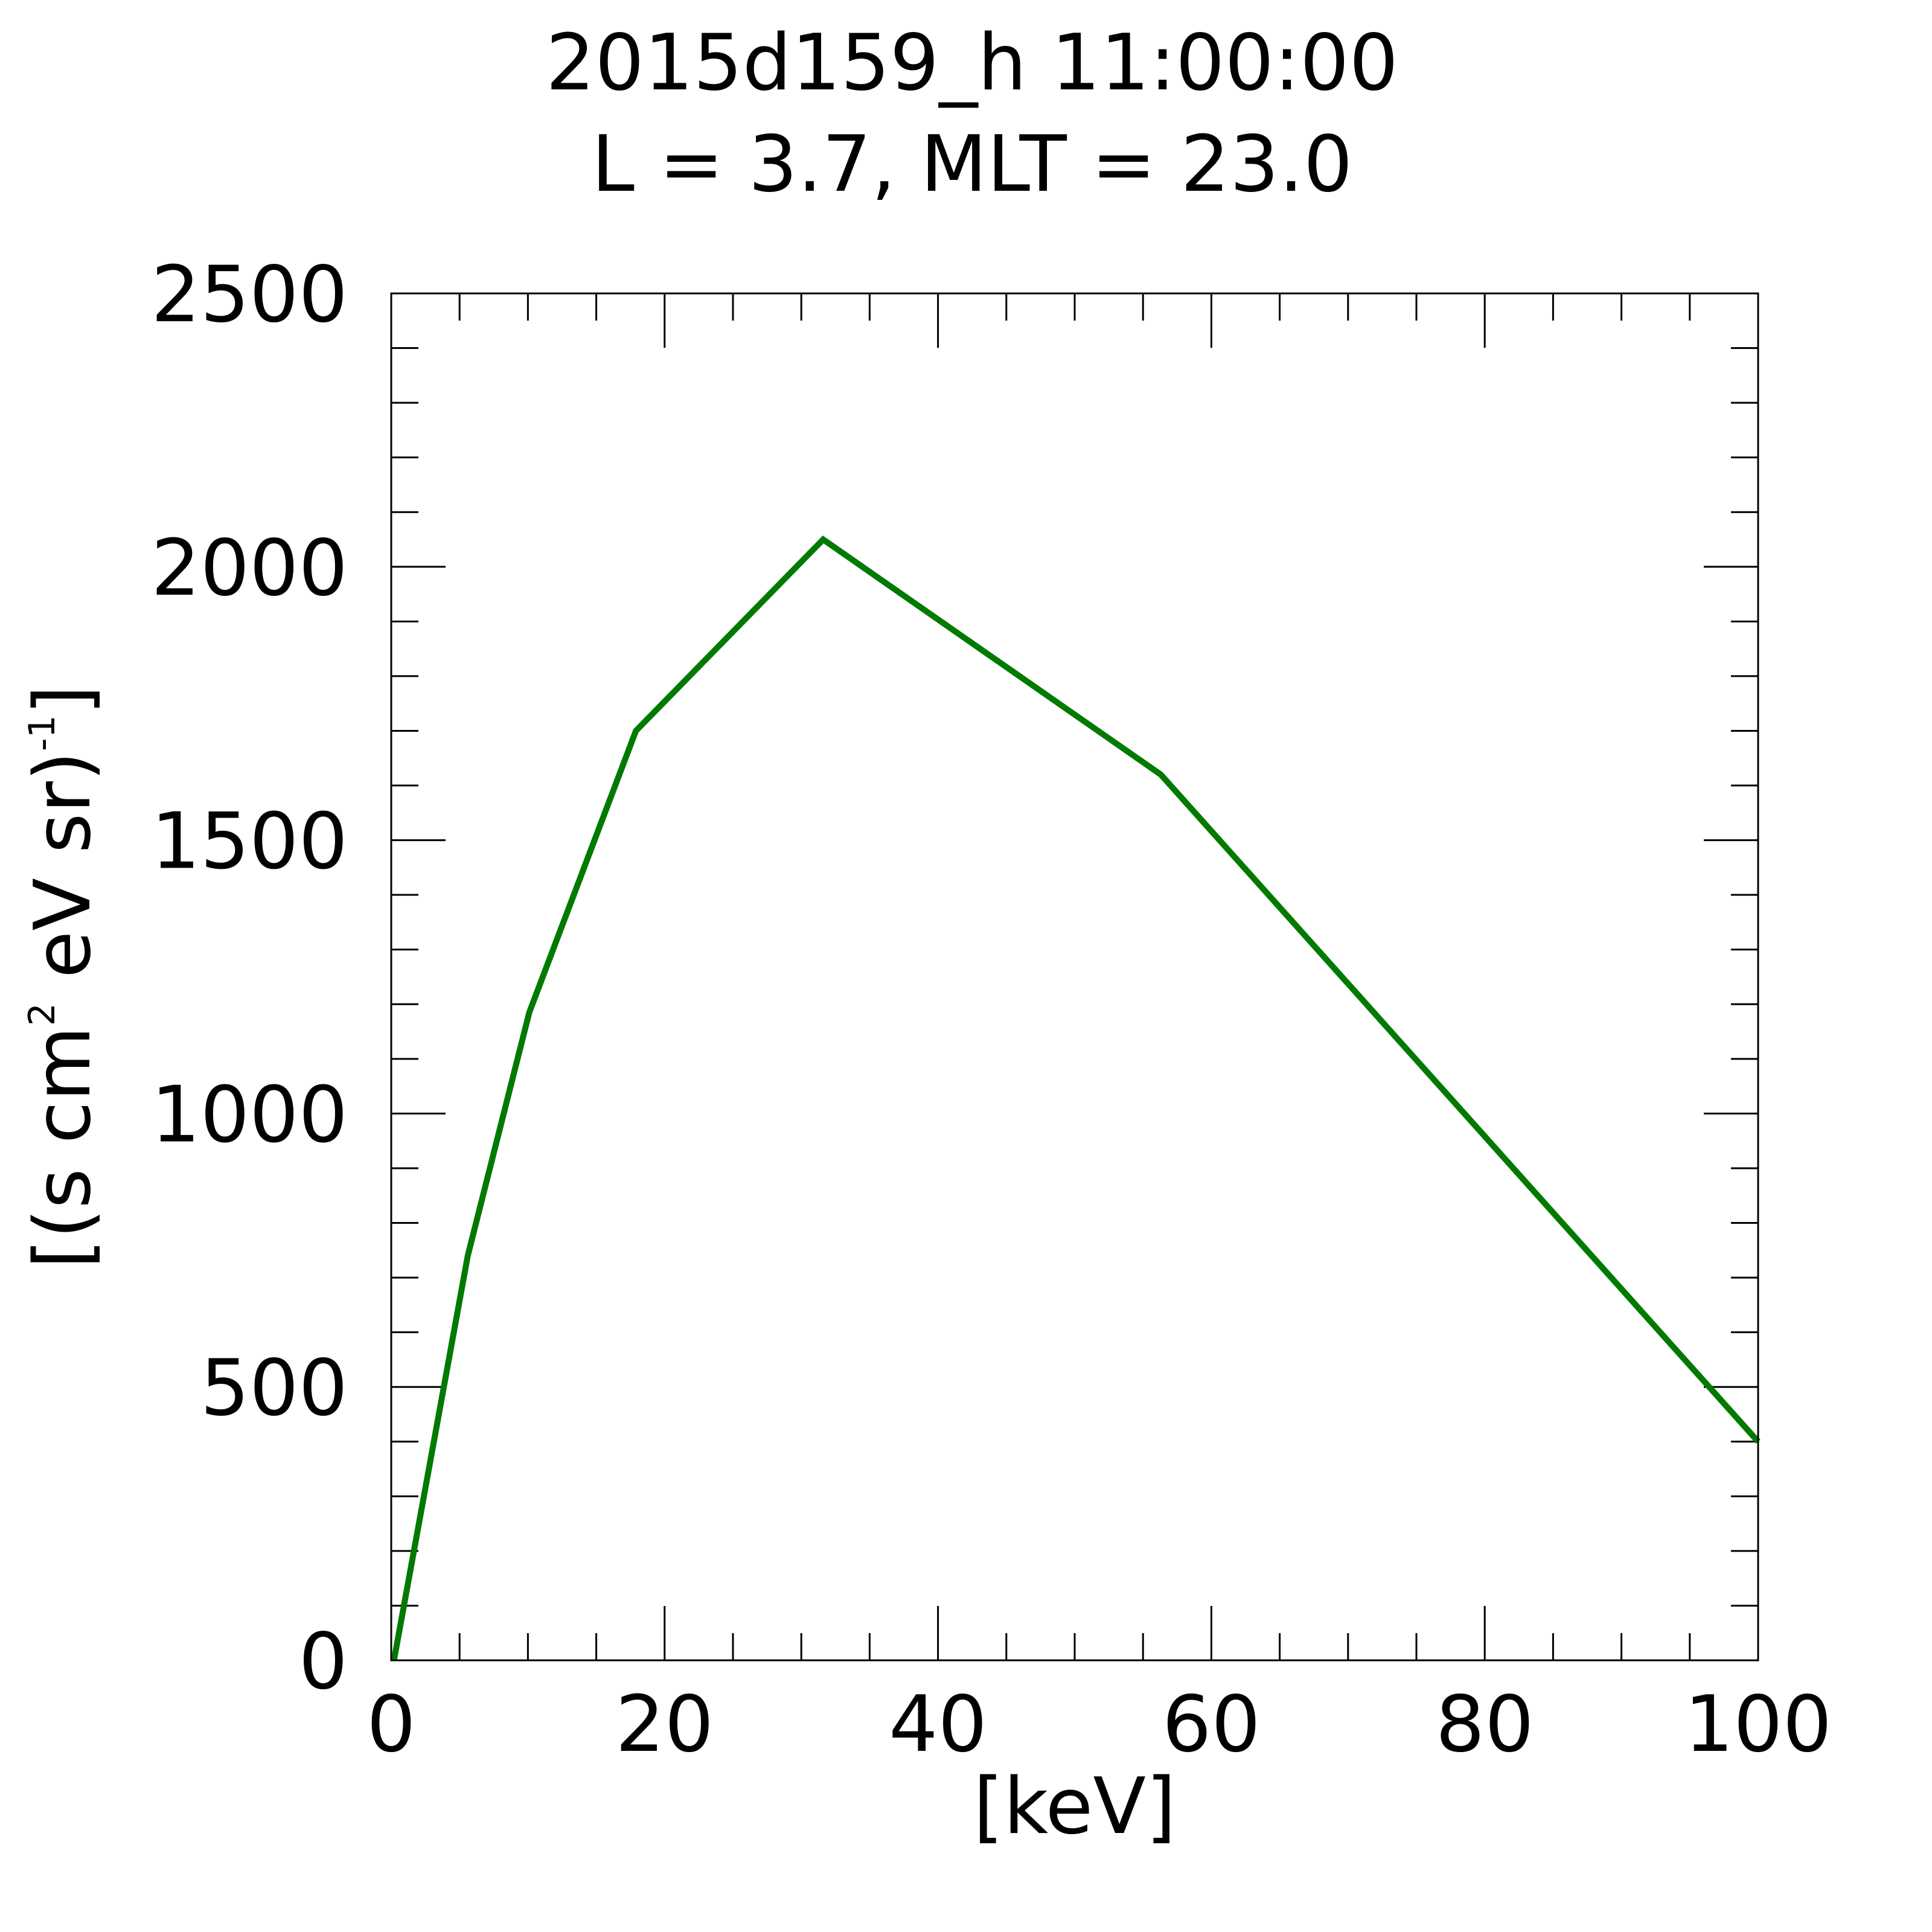 The width and height of the screenshot is (1932, 1932). What do you see at coordinates (42, 733) in the screenshot?
I see `y-axis-label-sup2: -1` at bounding box center [42, 733].